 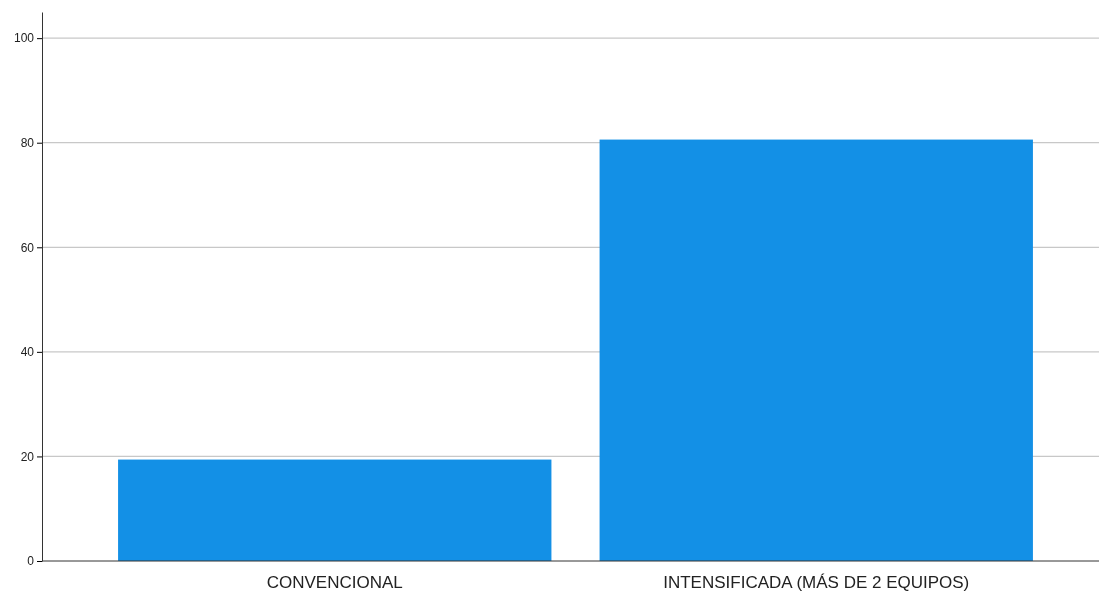 I want to click on x-tick-label: INTENSIFICADA (MÁS DE 2 EQUIPOS), so click(x=816, y=582).